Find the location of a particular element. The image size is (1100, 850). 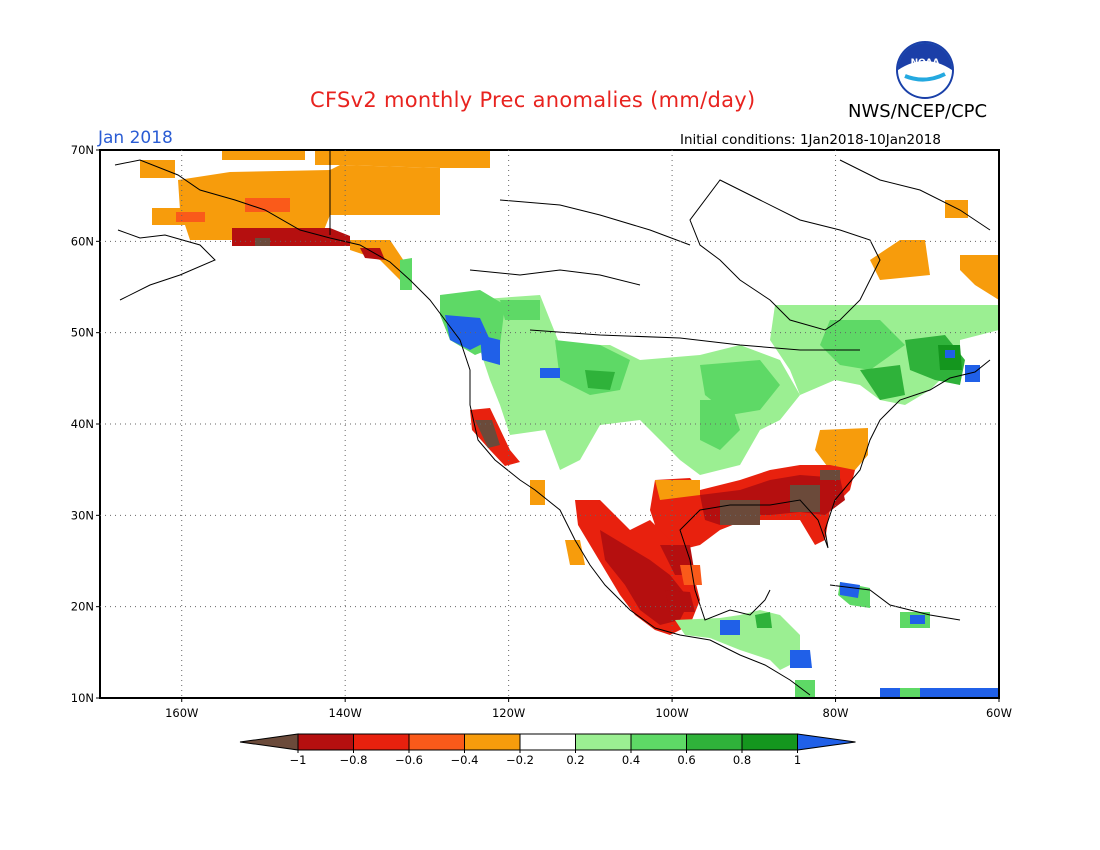

colorbar: −1 −0.8 −0.6 −0.4 −0.2 0.2 0.4 0.6 0.8 1 is located at coordinates (547, 750).